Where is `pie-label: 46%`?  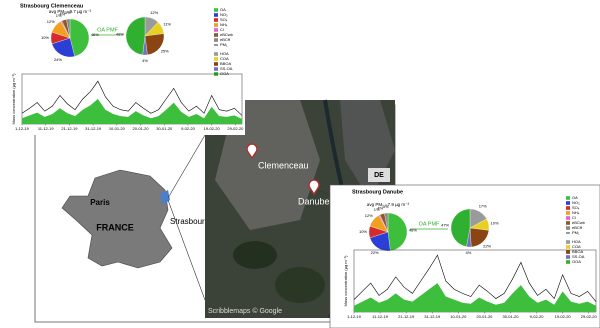 pie-label: 46% is located at coordinates (95, 34).